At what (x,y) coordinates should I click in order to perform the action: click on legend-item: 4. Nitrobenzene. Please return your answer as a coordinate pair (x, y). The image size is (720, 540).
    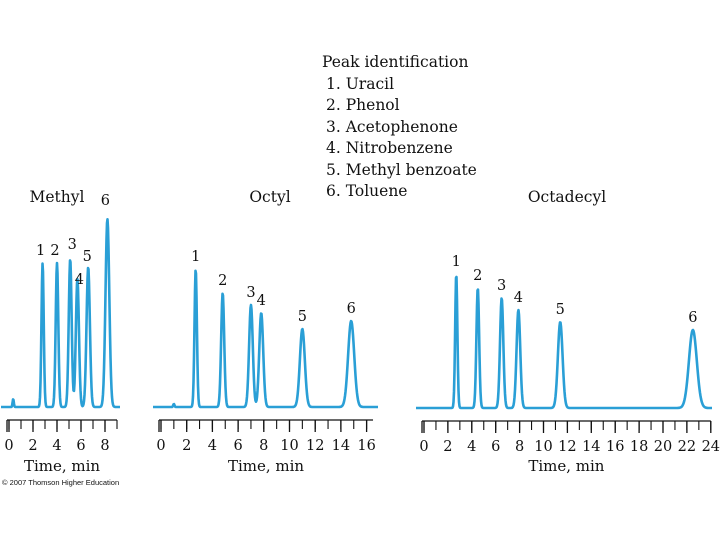
    Looking at the image, I should click on (389, 148).